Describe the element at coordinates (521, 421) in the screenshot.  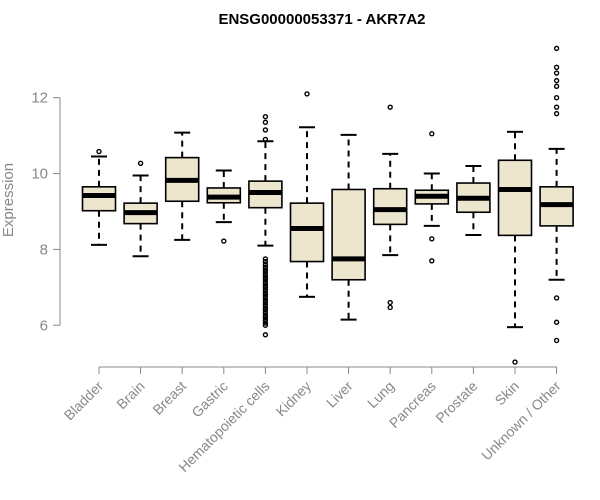
I see `x-tick-label: Unknown / Other` at that location.